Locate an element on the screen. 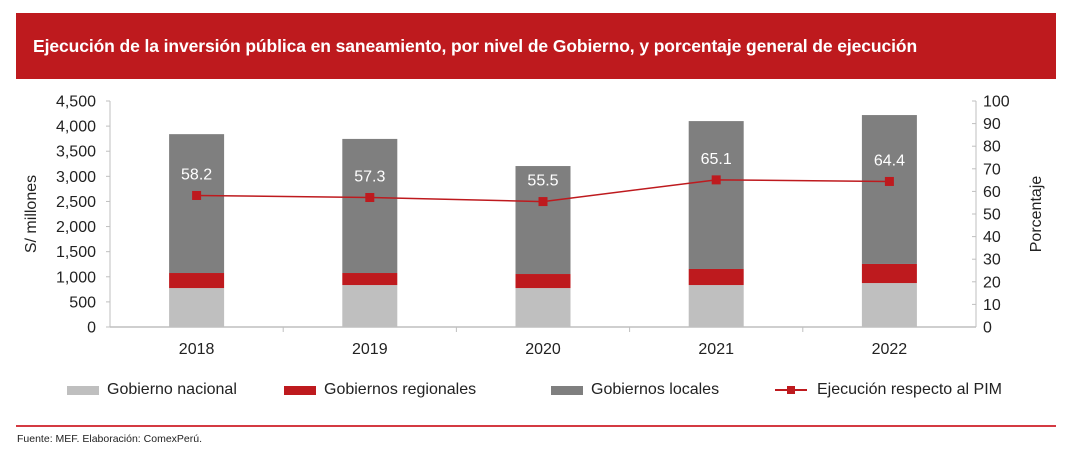 The image size is (1073, 461). left-tick-label: 500 is located at coordinates (82, 302).